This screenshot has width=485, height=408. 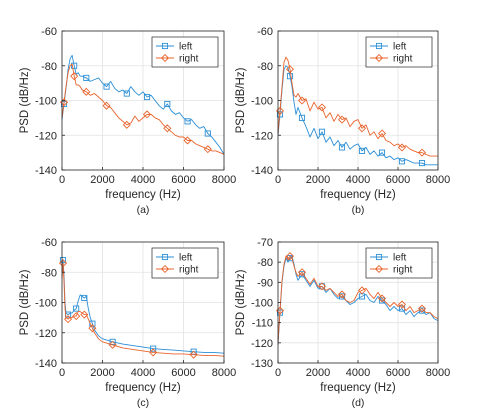 I want to click on y-tick-label: -90, so click(x=265, y=283).